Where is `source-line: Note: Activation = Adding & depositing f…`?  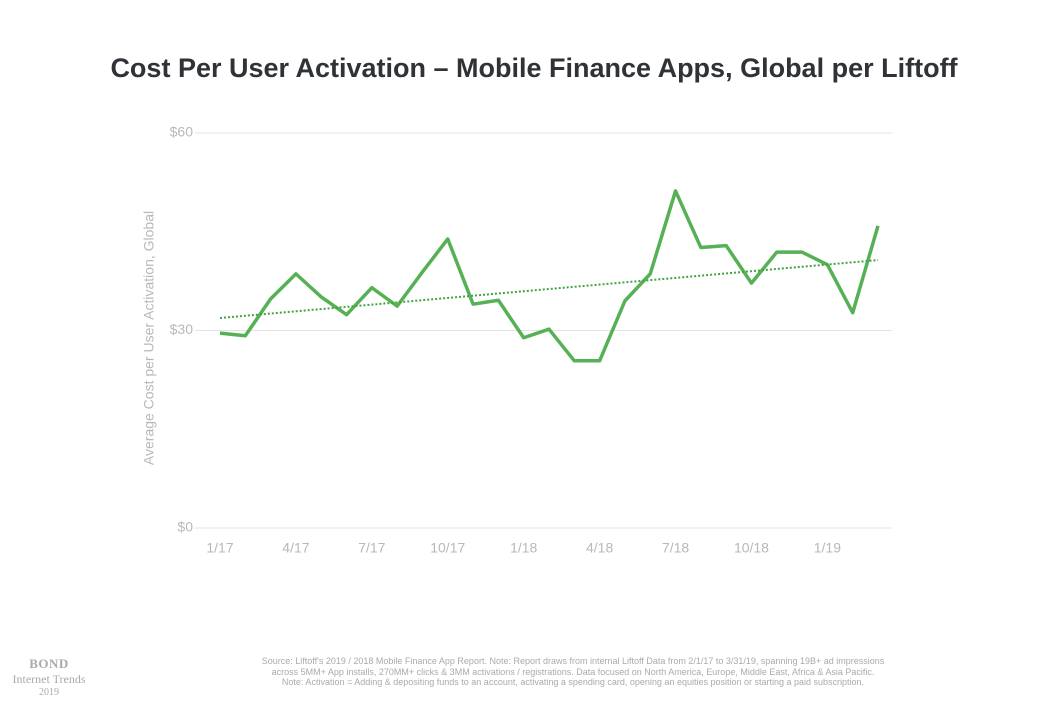
source-line: Note: Activation = Adding & depositing f… is located at coordinates (573, 682).